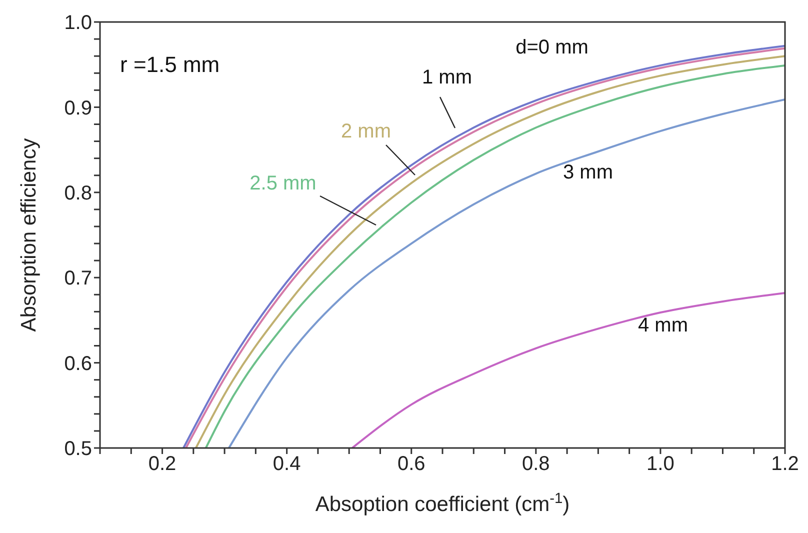  Describe the element at coordinates (78, 193) in the screenshot. I see `y-tick-label: 0.8` at that location.